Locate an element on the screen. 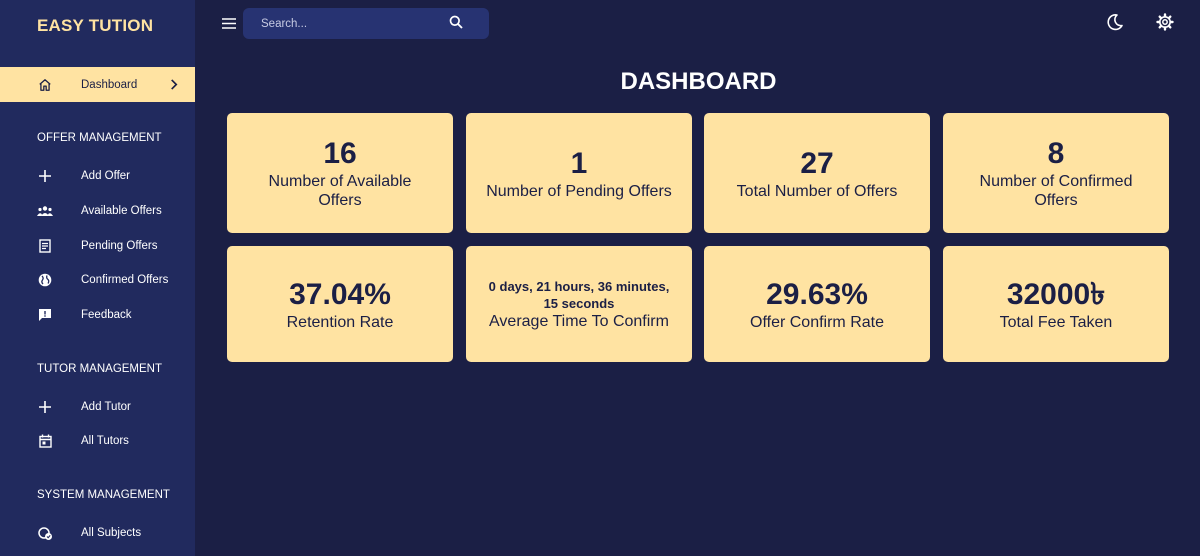  stat-label: Total Fee Taken is located at coordinates (1056, 322).